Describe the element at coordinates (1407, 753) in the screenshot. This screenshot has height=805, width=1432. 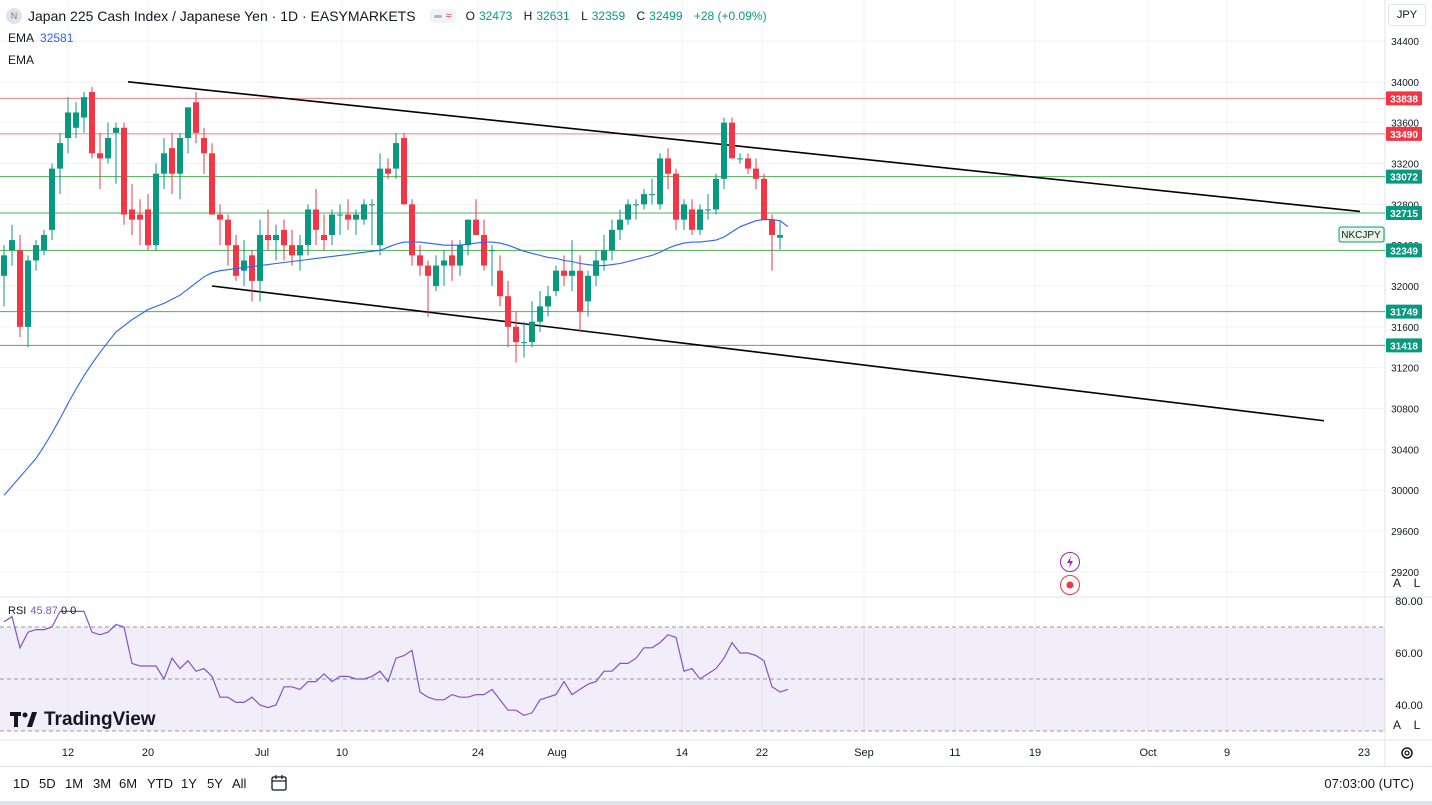
I see `settings-gear-icon` at that location.